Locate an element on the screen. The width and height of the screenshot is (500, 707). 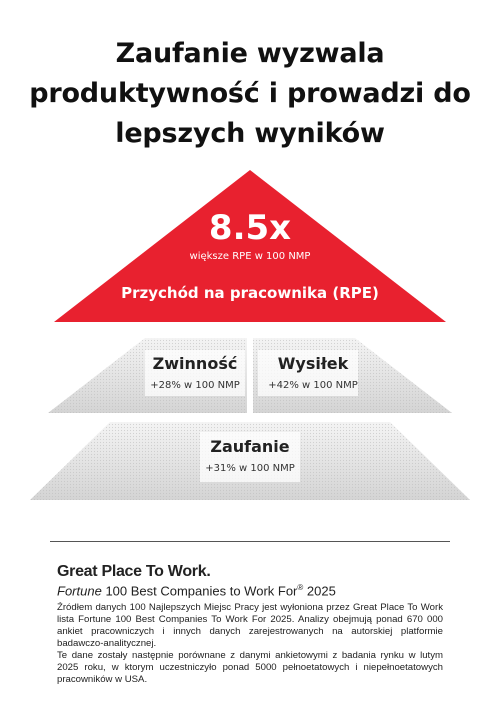
effort-subtitle: +42% w 100 NMP is located at coordinates (313, 385).